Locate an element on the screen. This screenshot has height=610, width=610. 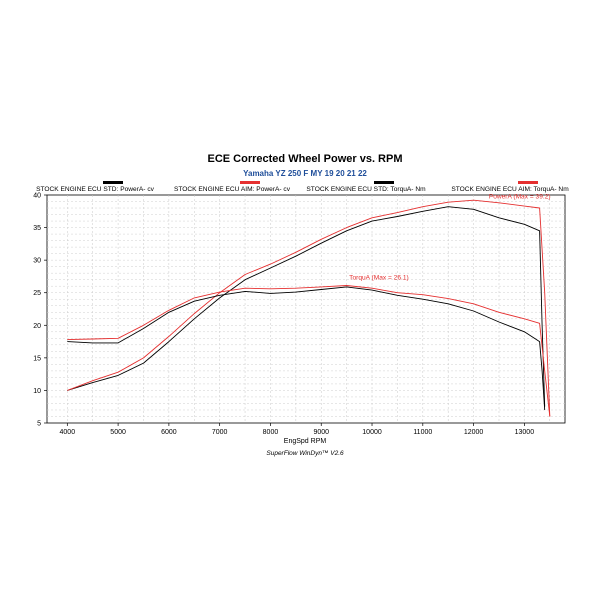
y-tick-label: 40 is located at coordinates (37, 196).